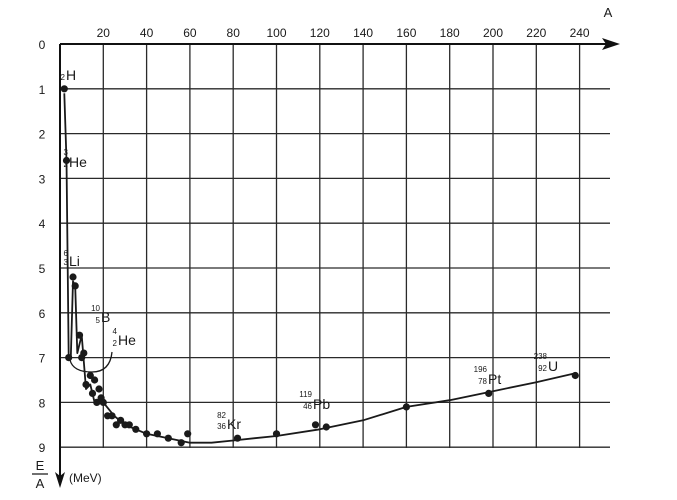 This screenshot has height=500, width=677. Describe the element at coordinates (611, 44) in the screenshot. I see `x-axis-arrow` at that location.